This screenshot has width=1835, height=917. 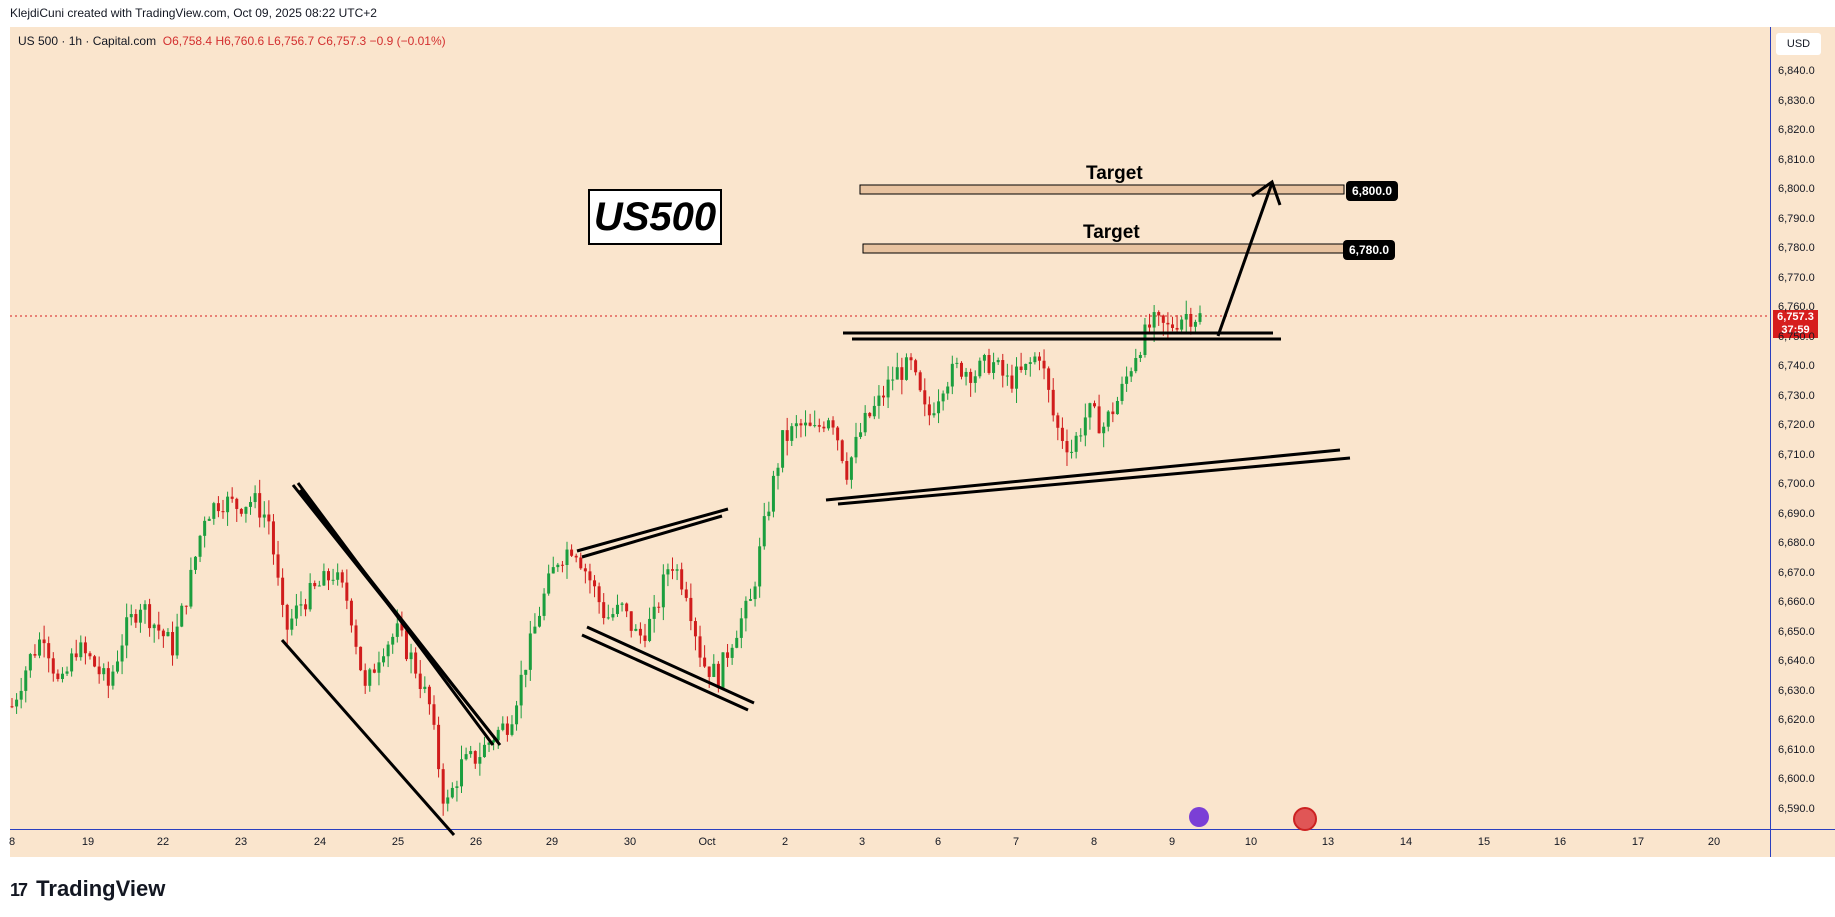 I want to click on tradingview-logo: 17 TradingView, so click(x=87, y=889).